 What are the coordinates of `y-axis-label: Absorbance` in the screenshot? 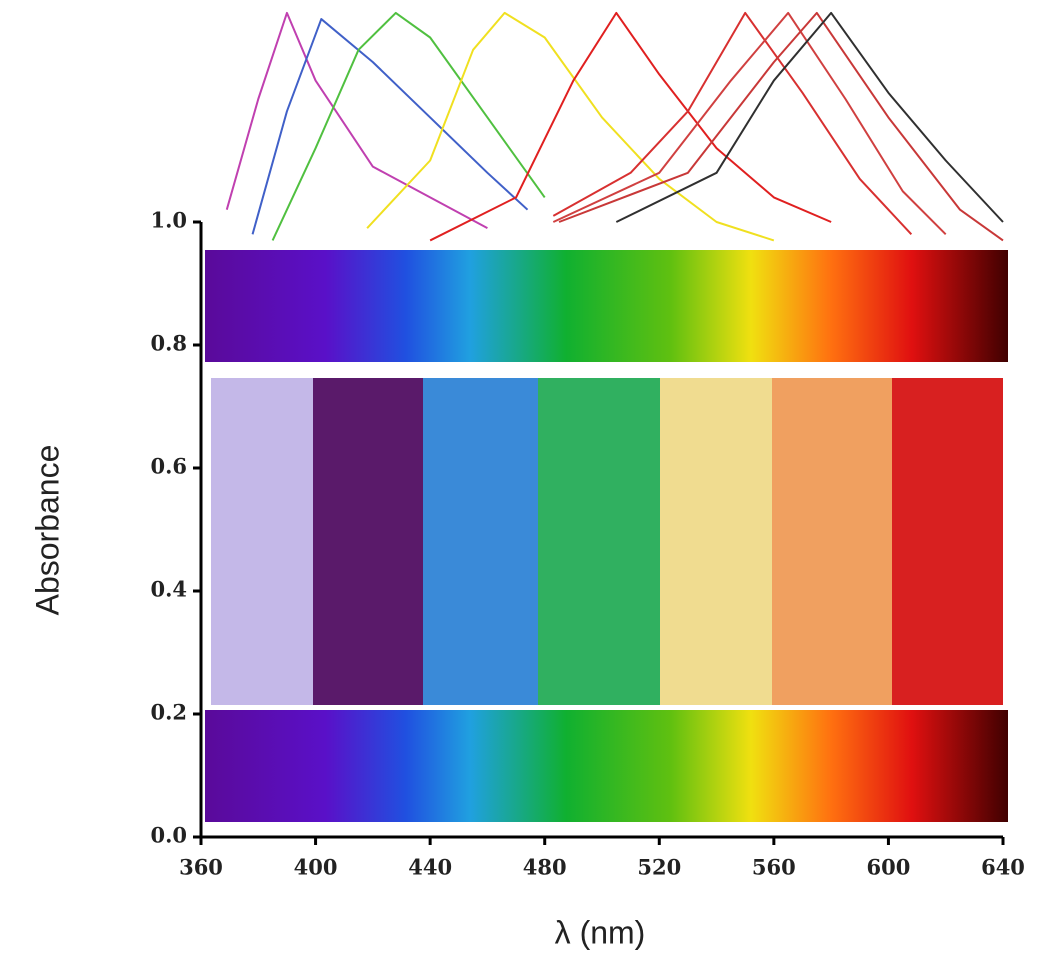 It's located at (47, 530).